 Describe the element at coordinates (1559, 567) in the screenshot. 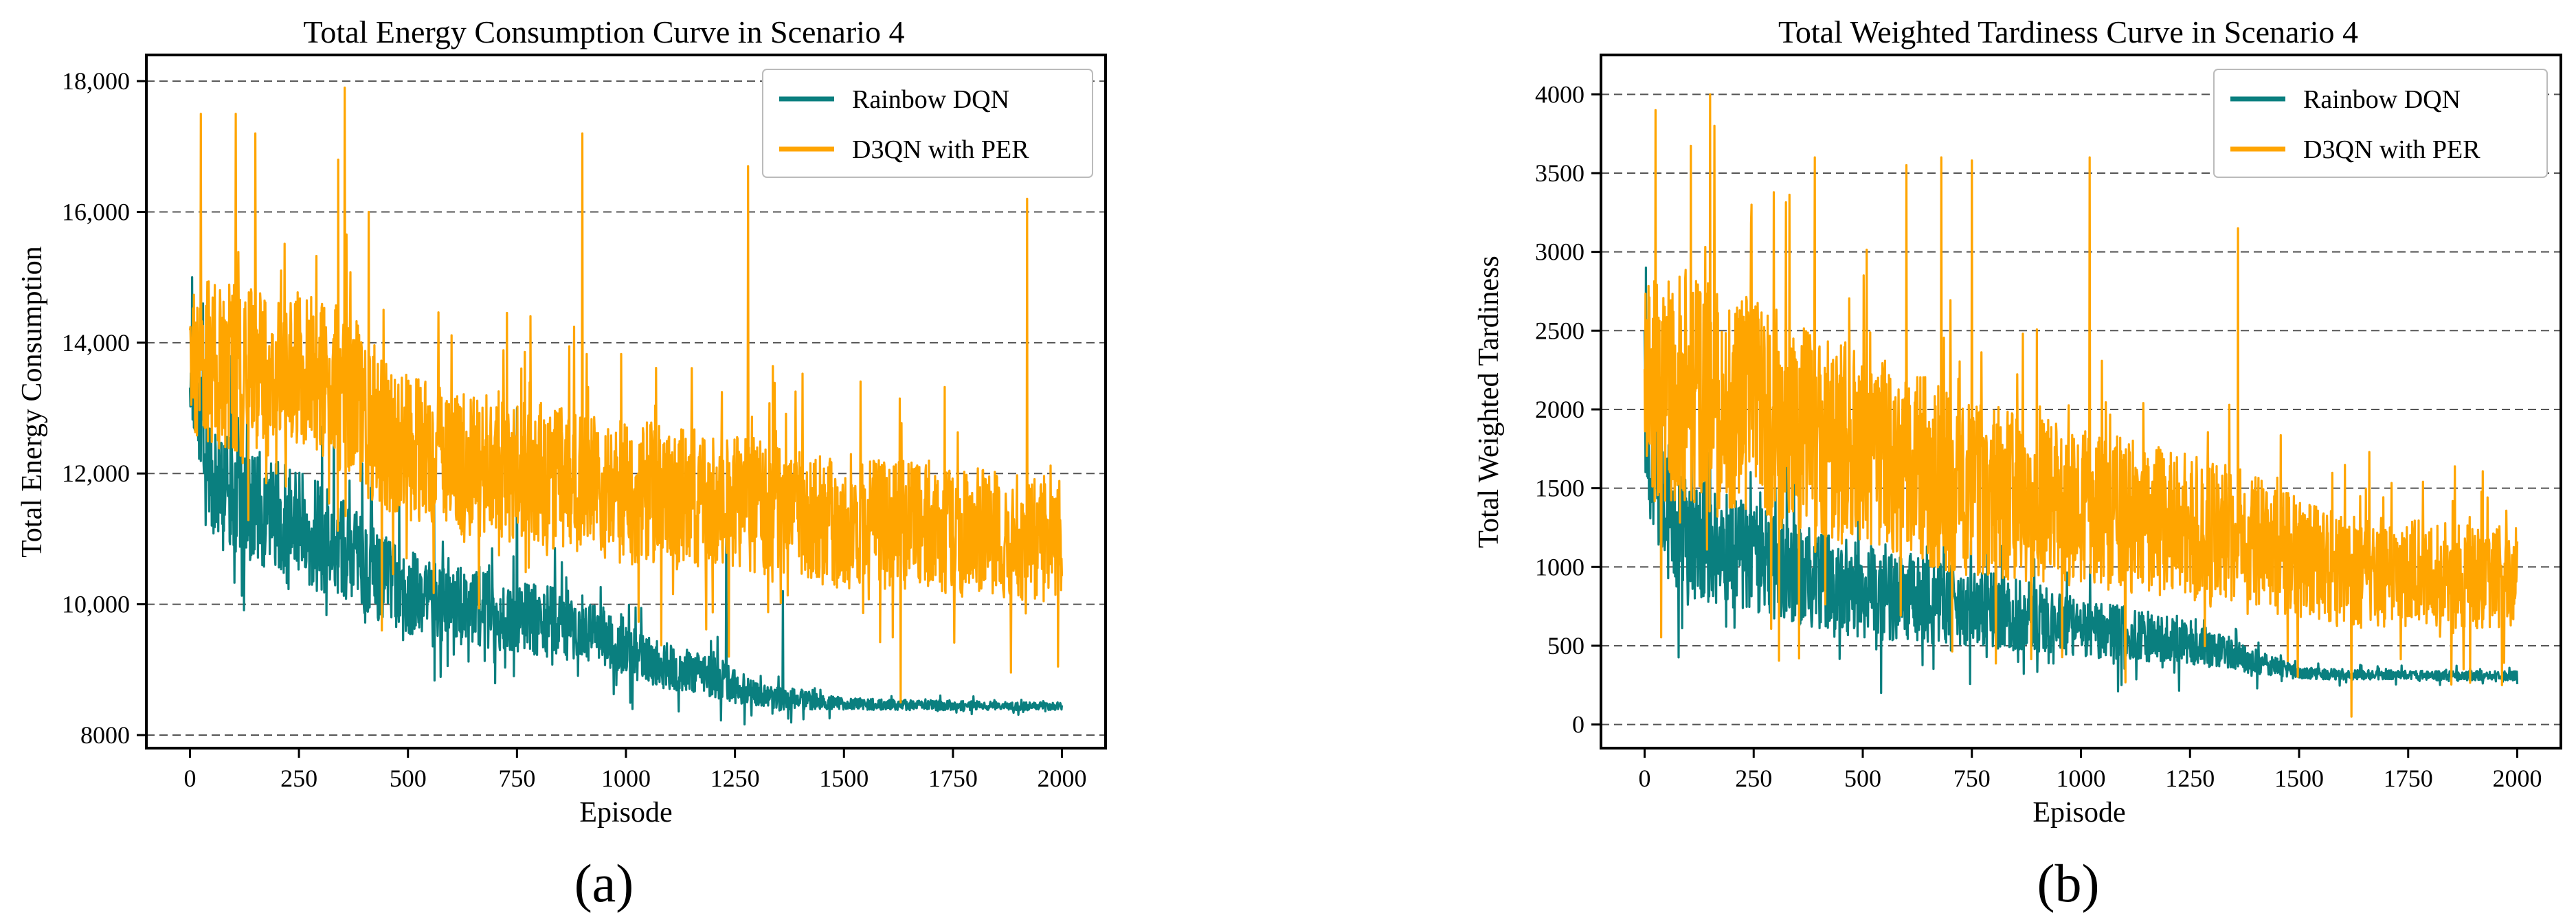

I see `y-tick-label: 1000` at that location.